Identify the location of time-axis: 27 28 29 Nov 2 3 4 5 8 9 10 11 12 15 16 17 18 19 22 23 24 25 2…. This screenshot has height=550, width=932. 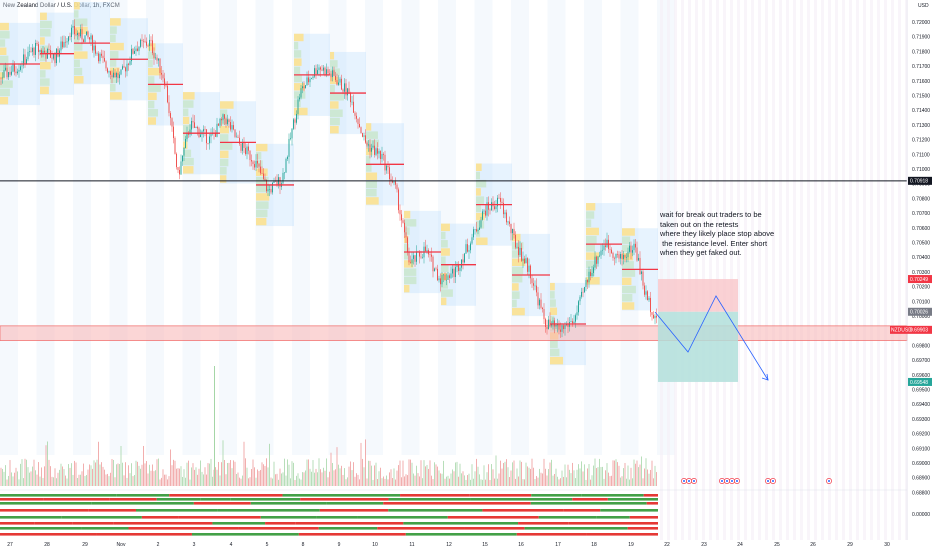
(448, 545).